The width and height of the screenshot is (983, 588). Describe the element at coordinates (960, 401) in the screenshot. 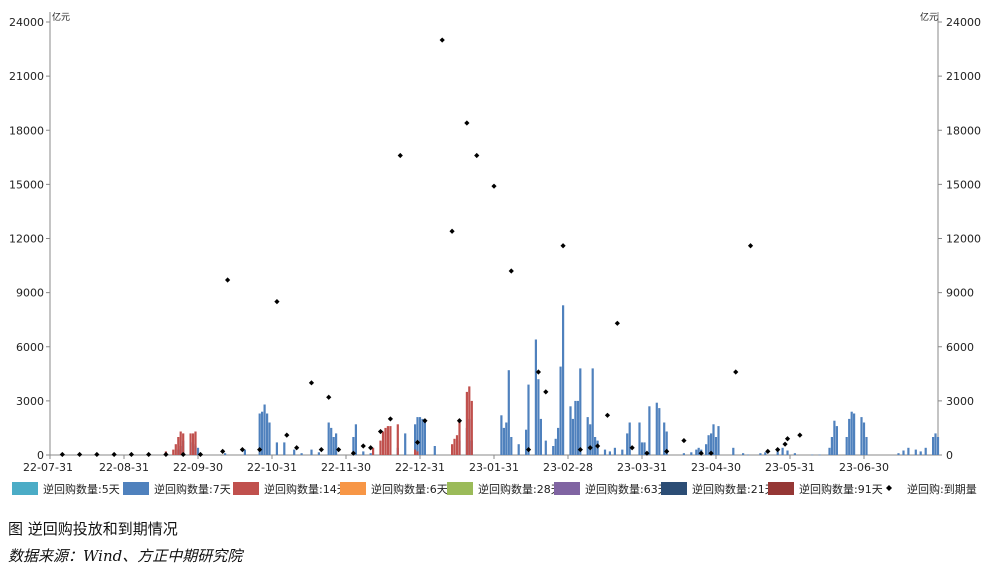

I see `y-tick-label-right: 3000` at that location.